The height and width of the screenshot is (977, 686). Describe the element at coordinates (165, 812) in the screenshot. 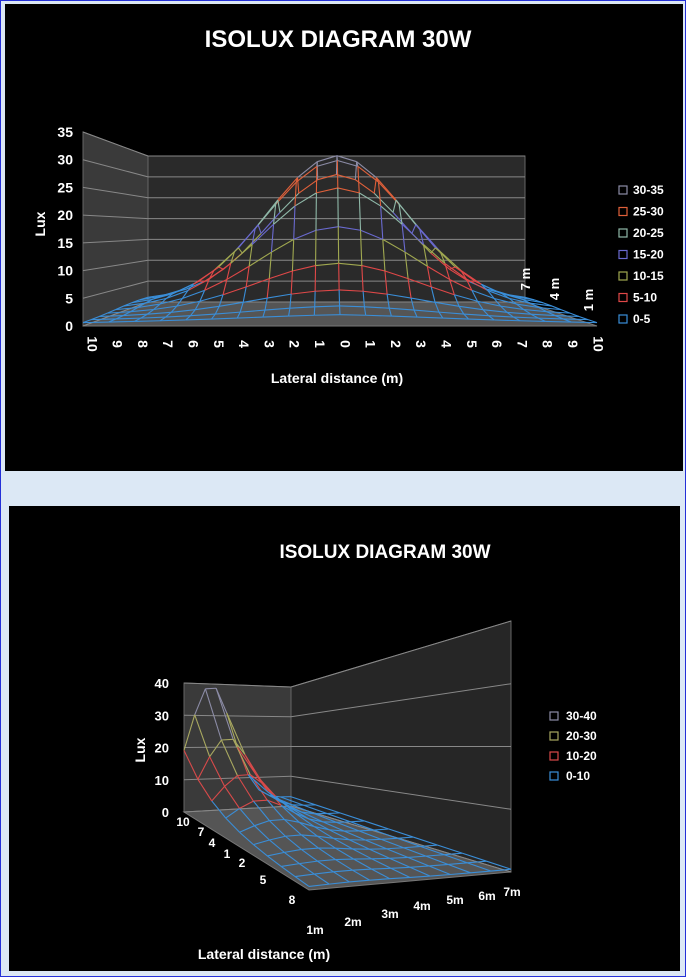

I see `y-tick-label: 0` at that location.